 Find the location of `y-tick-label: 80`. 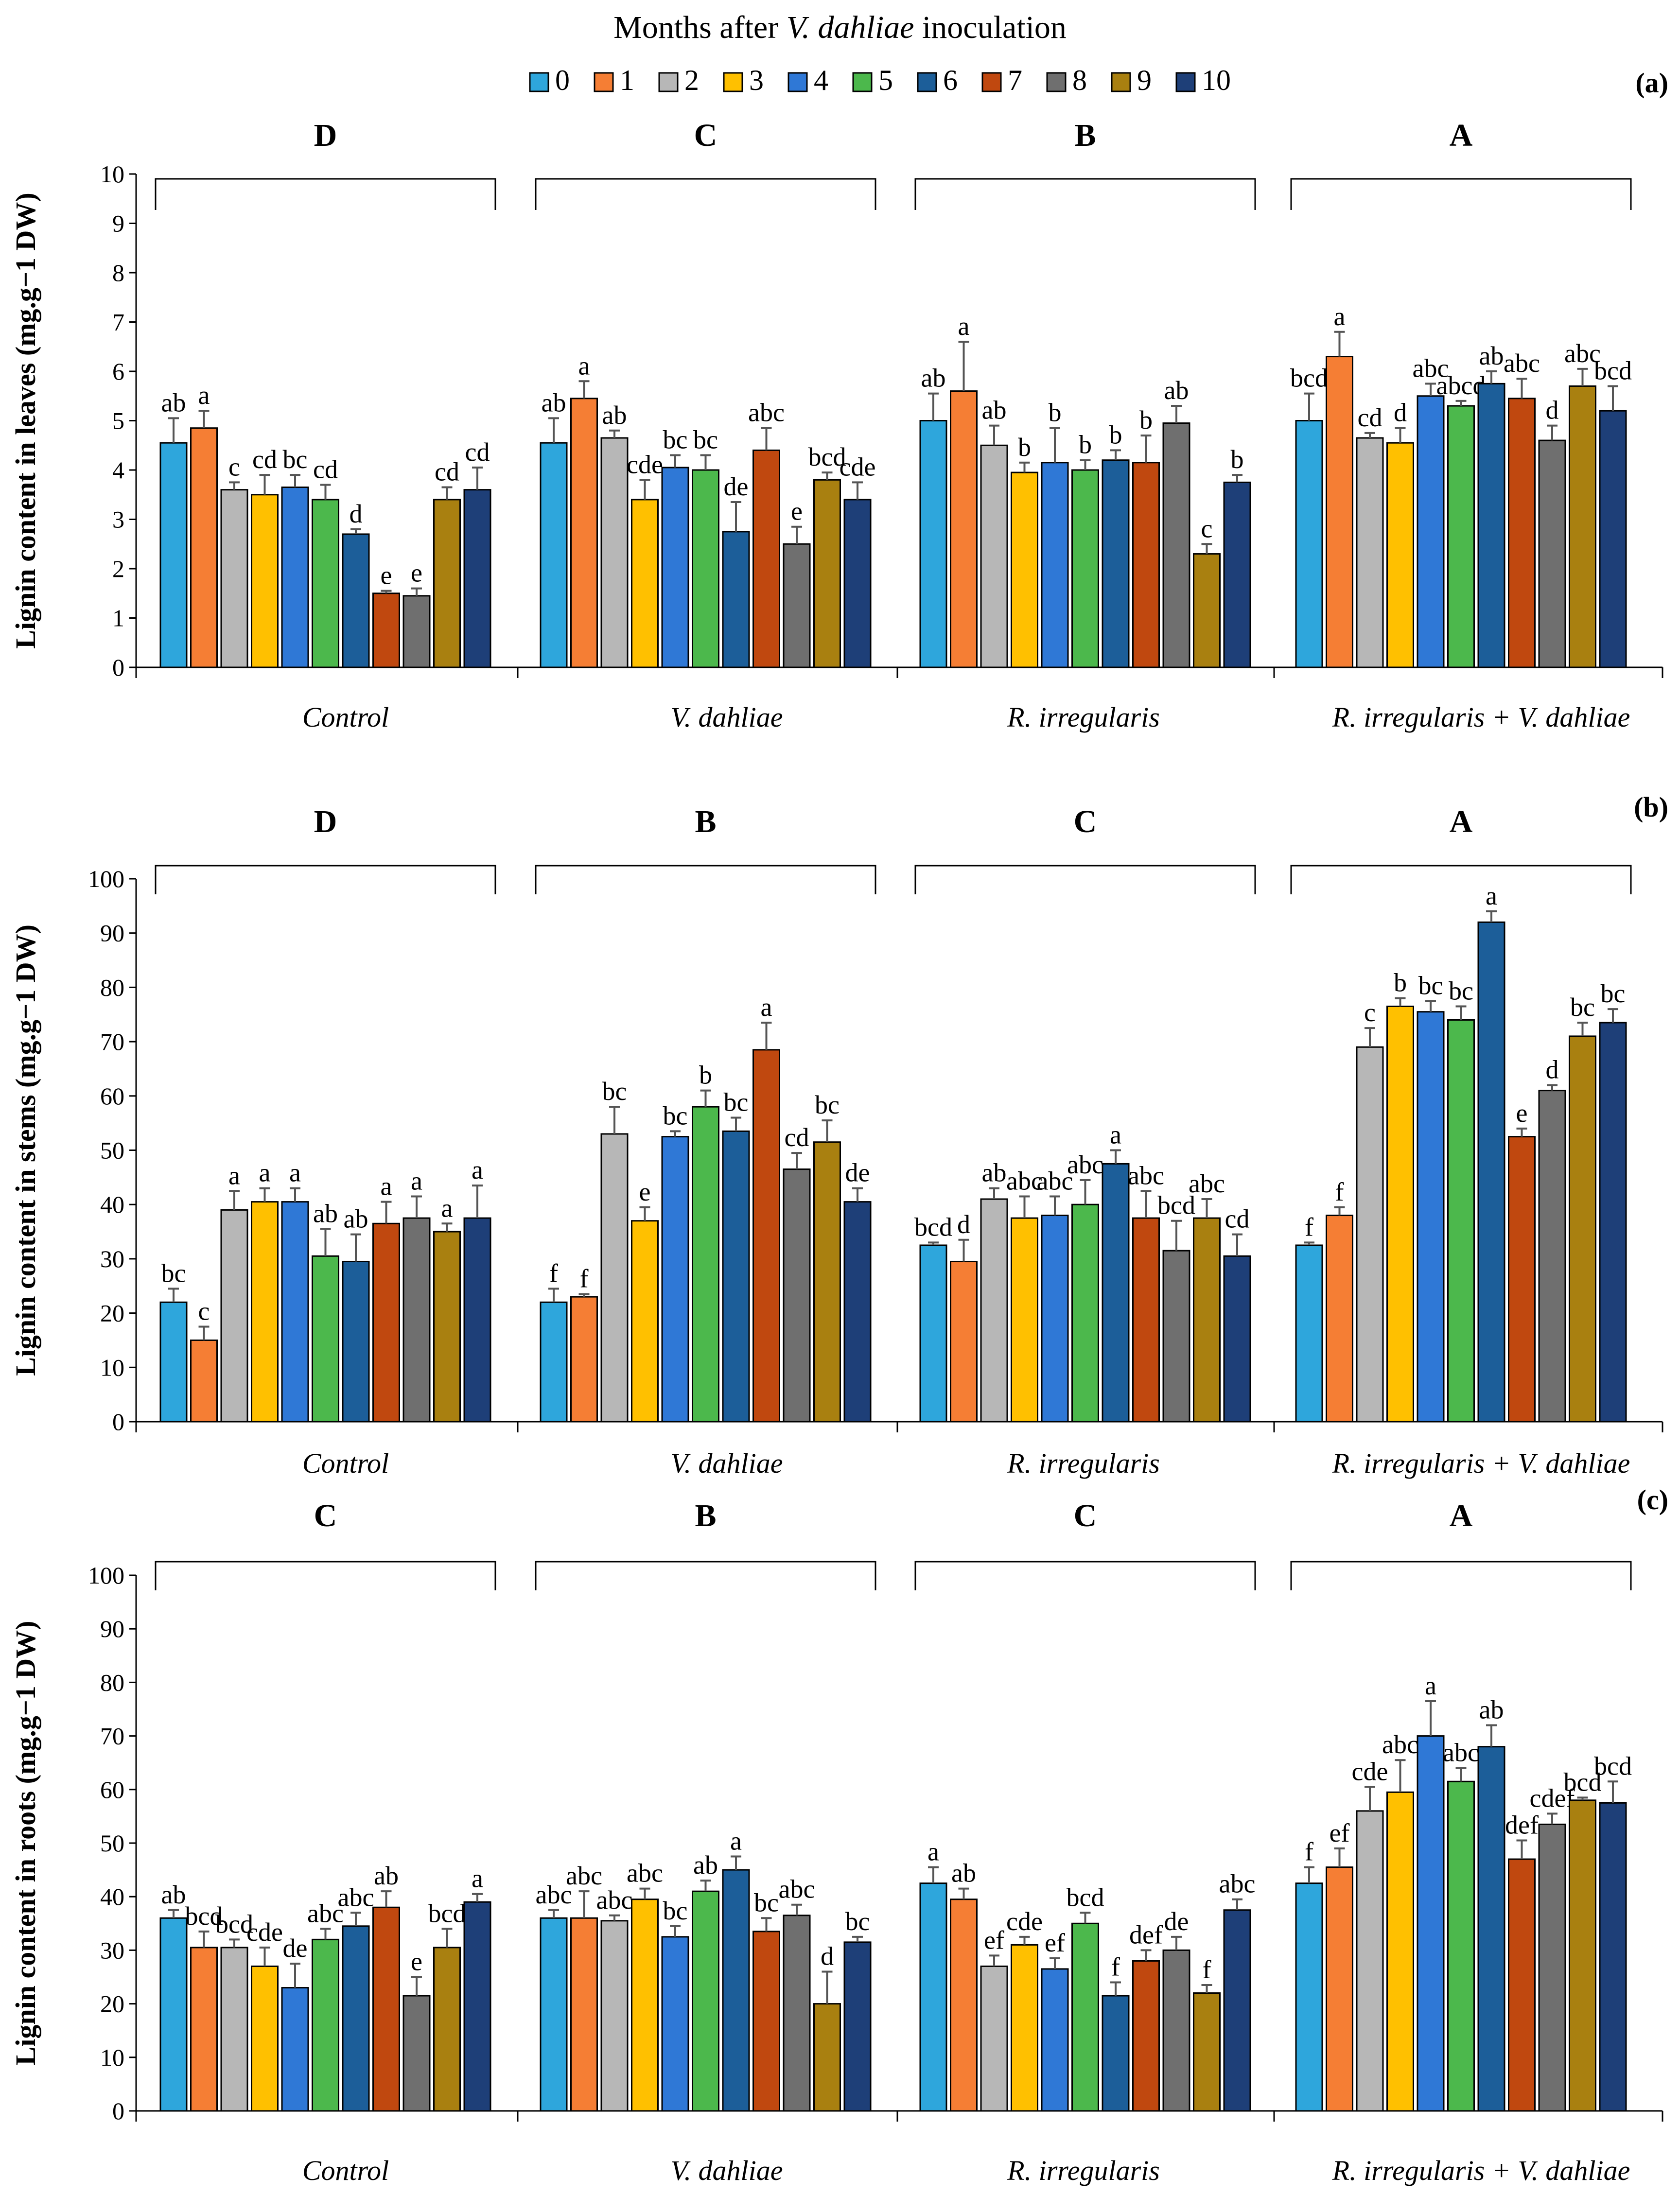

y-tick-label: 80 is located at coordinates (112, 1682).